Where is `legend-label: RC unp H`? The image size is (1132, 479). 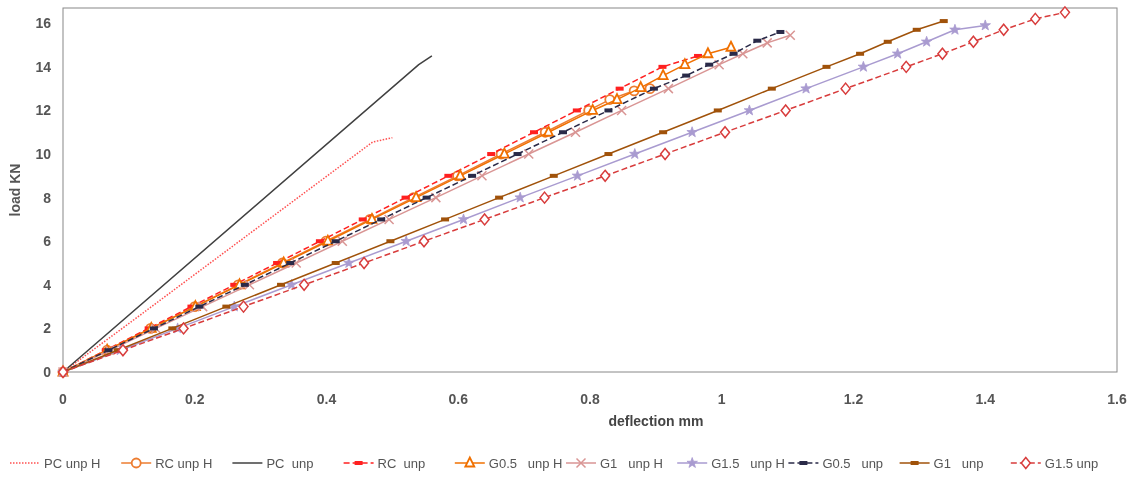
legend-label: RC unp H is located at coordinates (184, 463).